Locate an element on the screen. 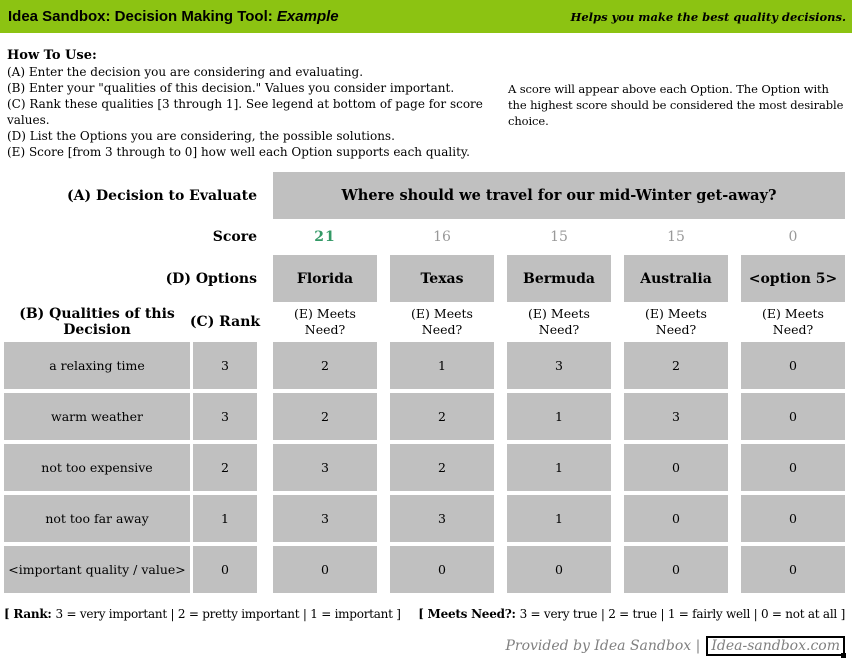 This screenshot has height=662, width=852. score-florida: 21 is located at coordinates (325, 237).